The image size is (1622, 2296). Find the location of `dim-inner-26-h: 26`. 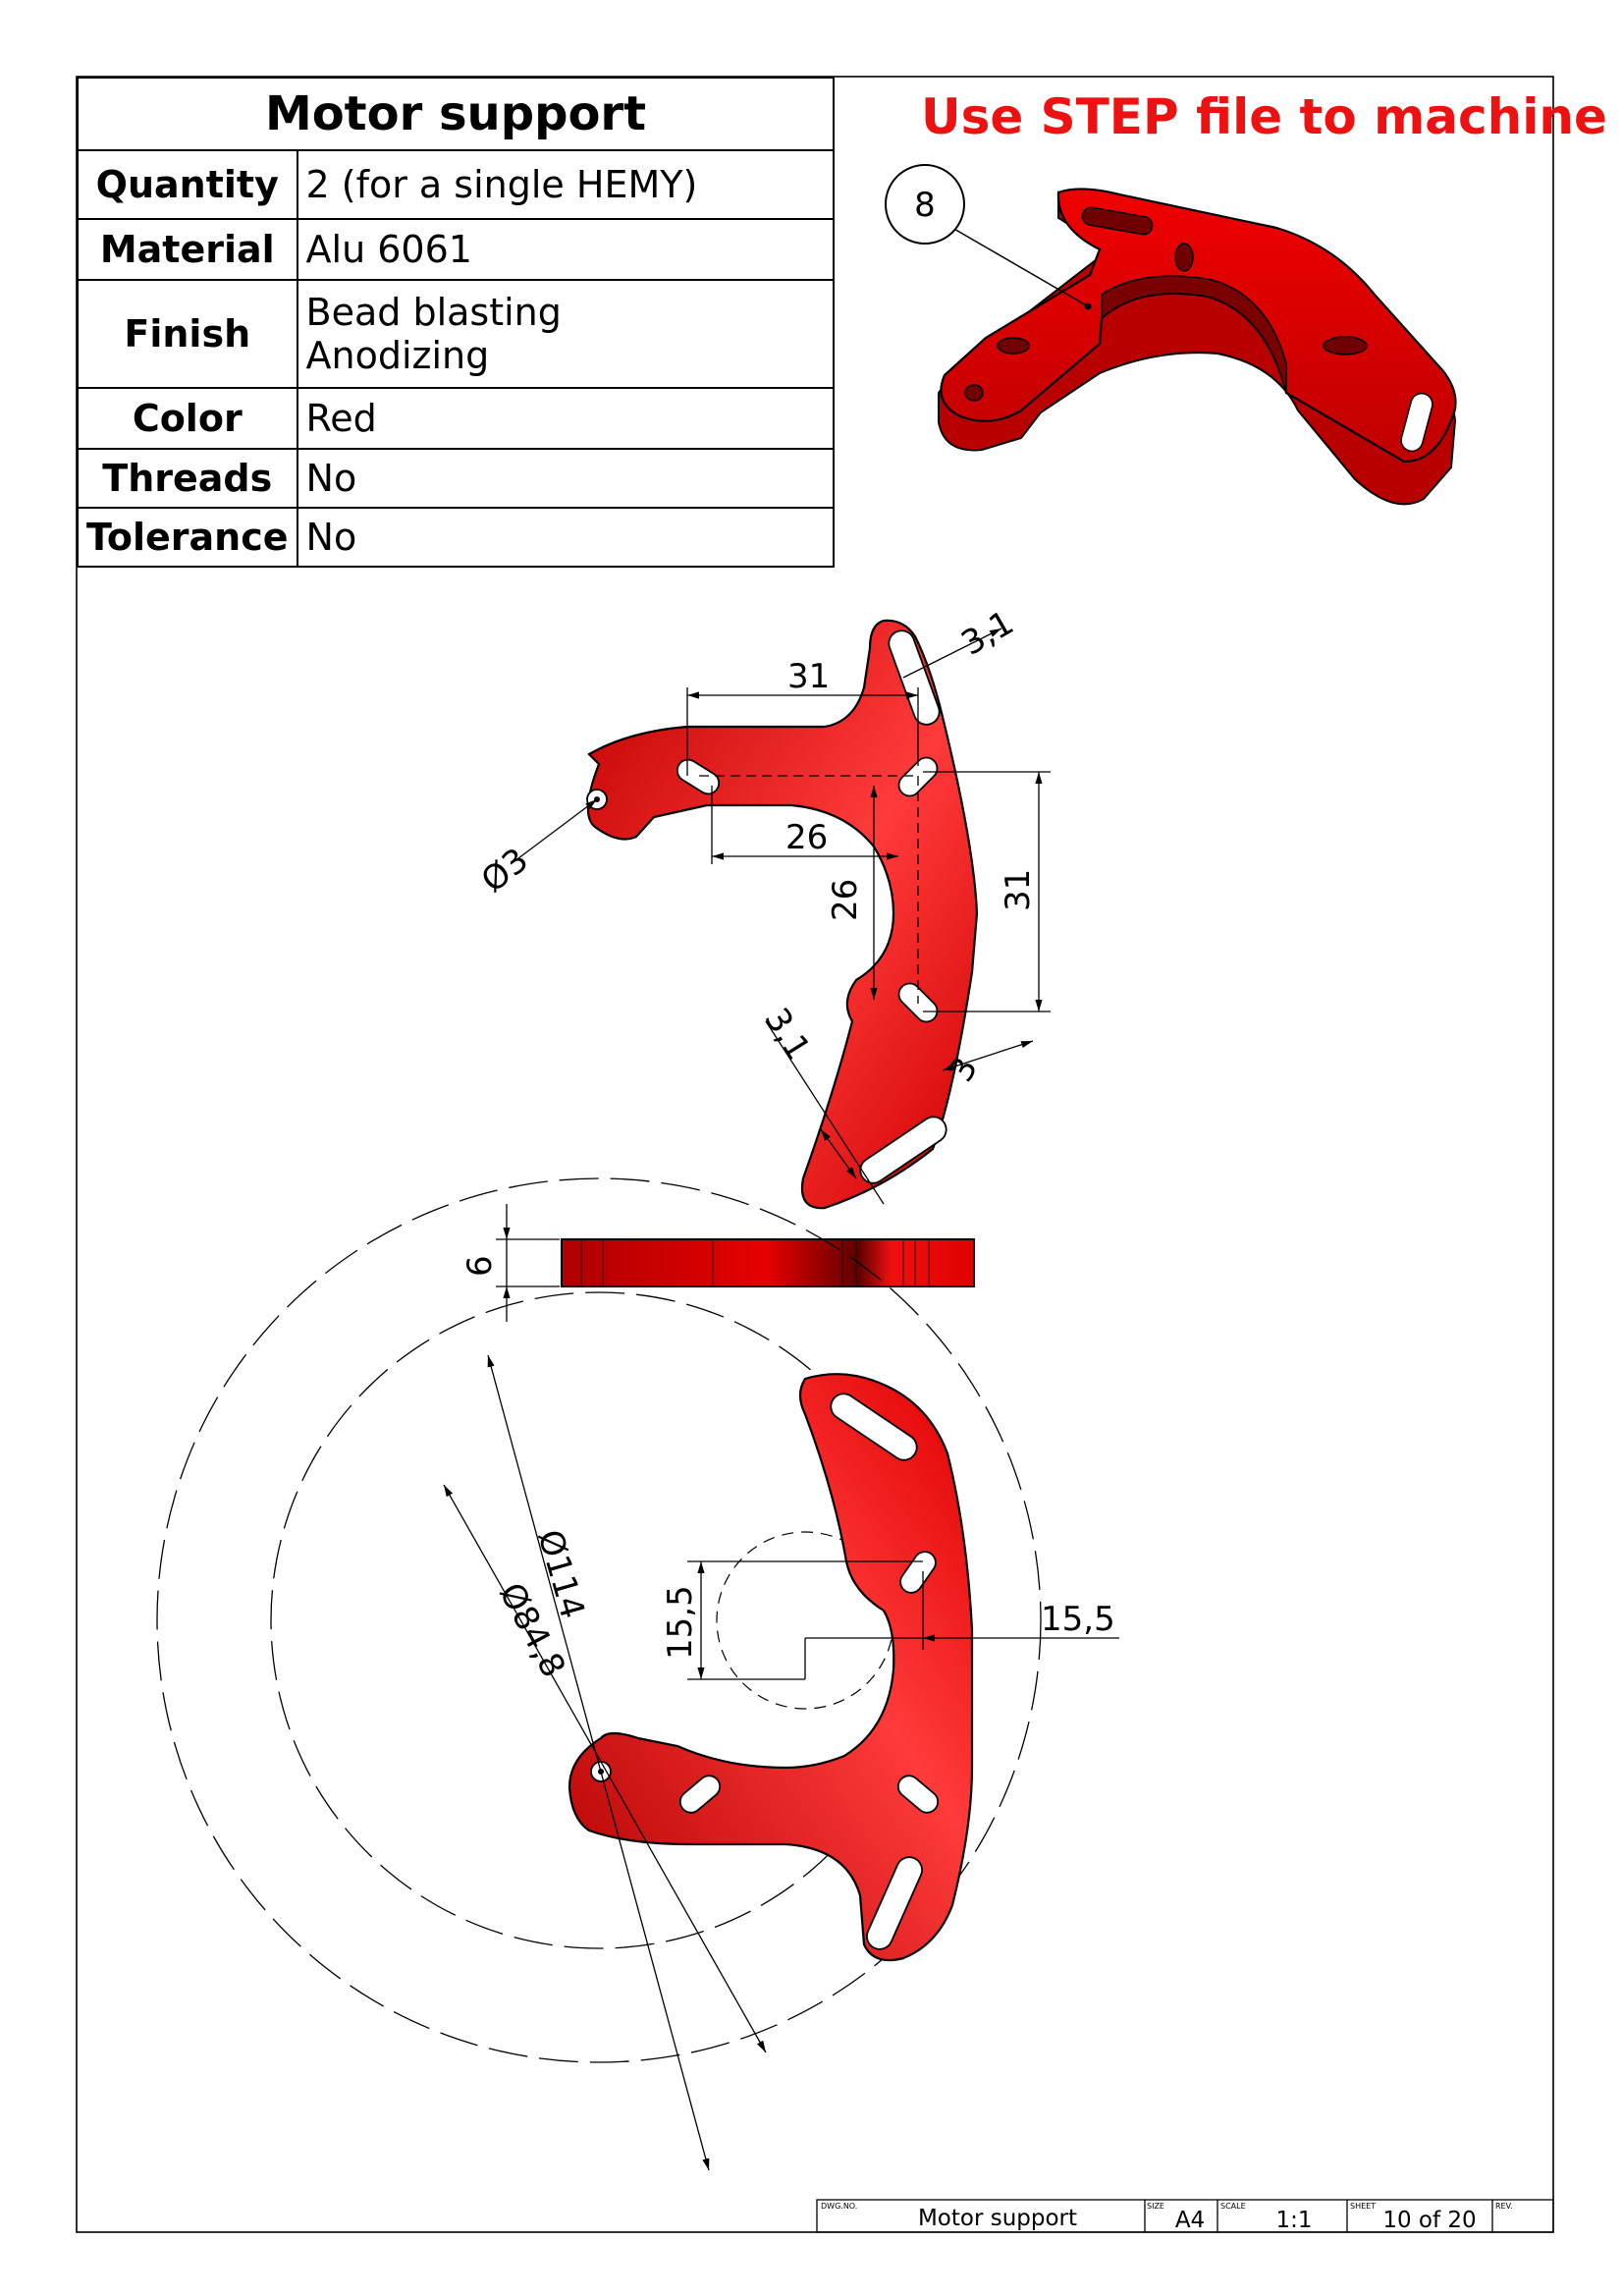

dim-inner-26-h: 26 is located at coordinates (806, 837).